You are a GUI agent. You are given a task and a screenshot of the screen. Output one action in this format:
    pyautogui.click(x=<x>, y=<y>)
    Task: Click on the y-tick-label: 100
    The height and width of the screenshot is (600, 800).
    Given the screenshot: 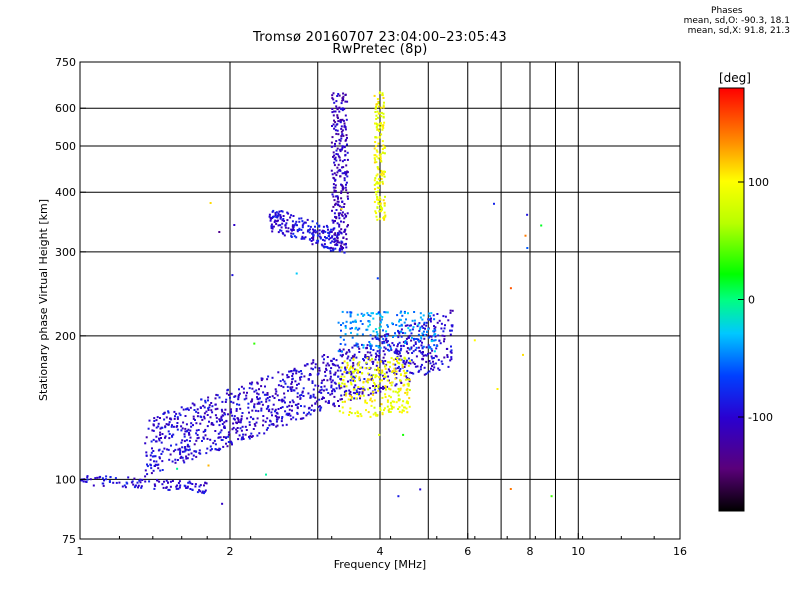 What is the action you would take?
    pyautogui.click(x=65, y=479)
    